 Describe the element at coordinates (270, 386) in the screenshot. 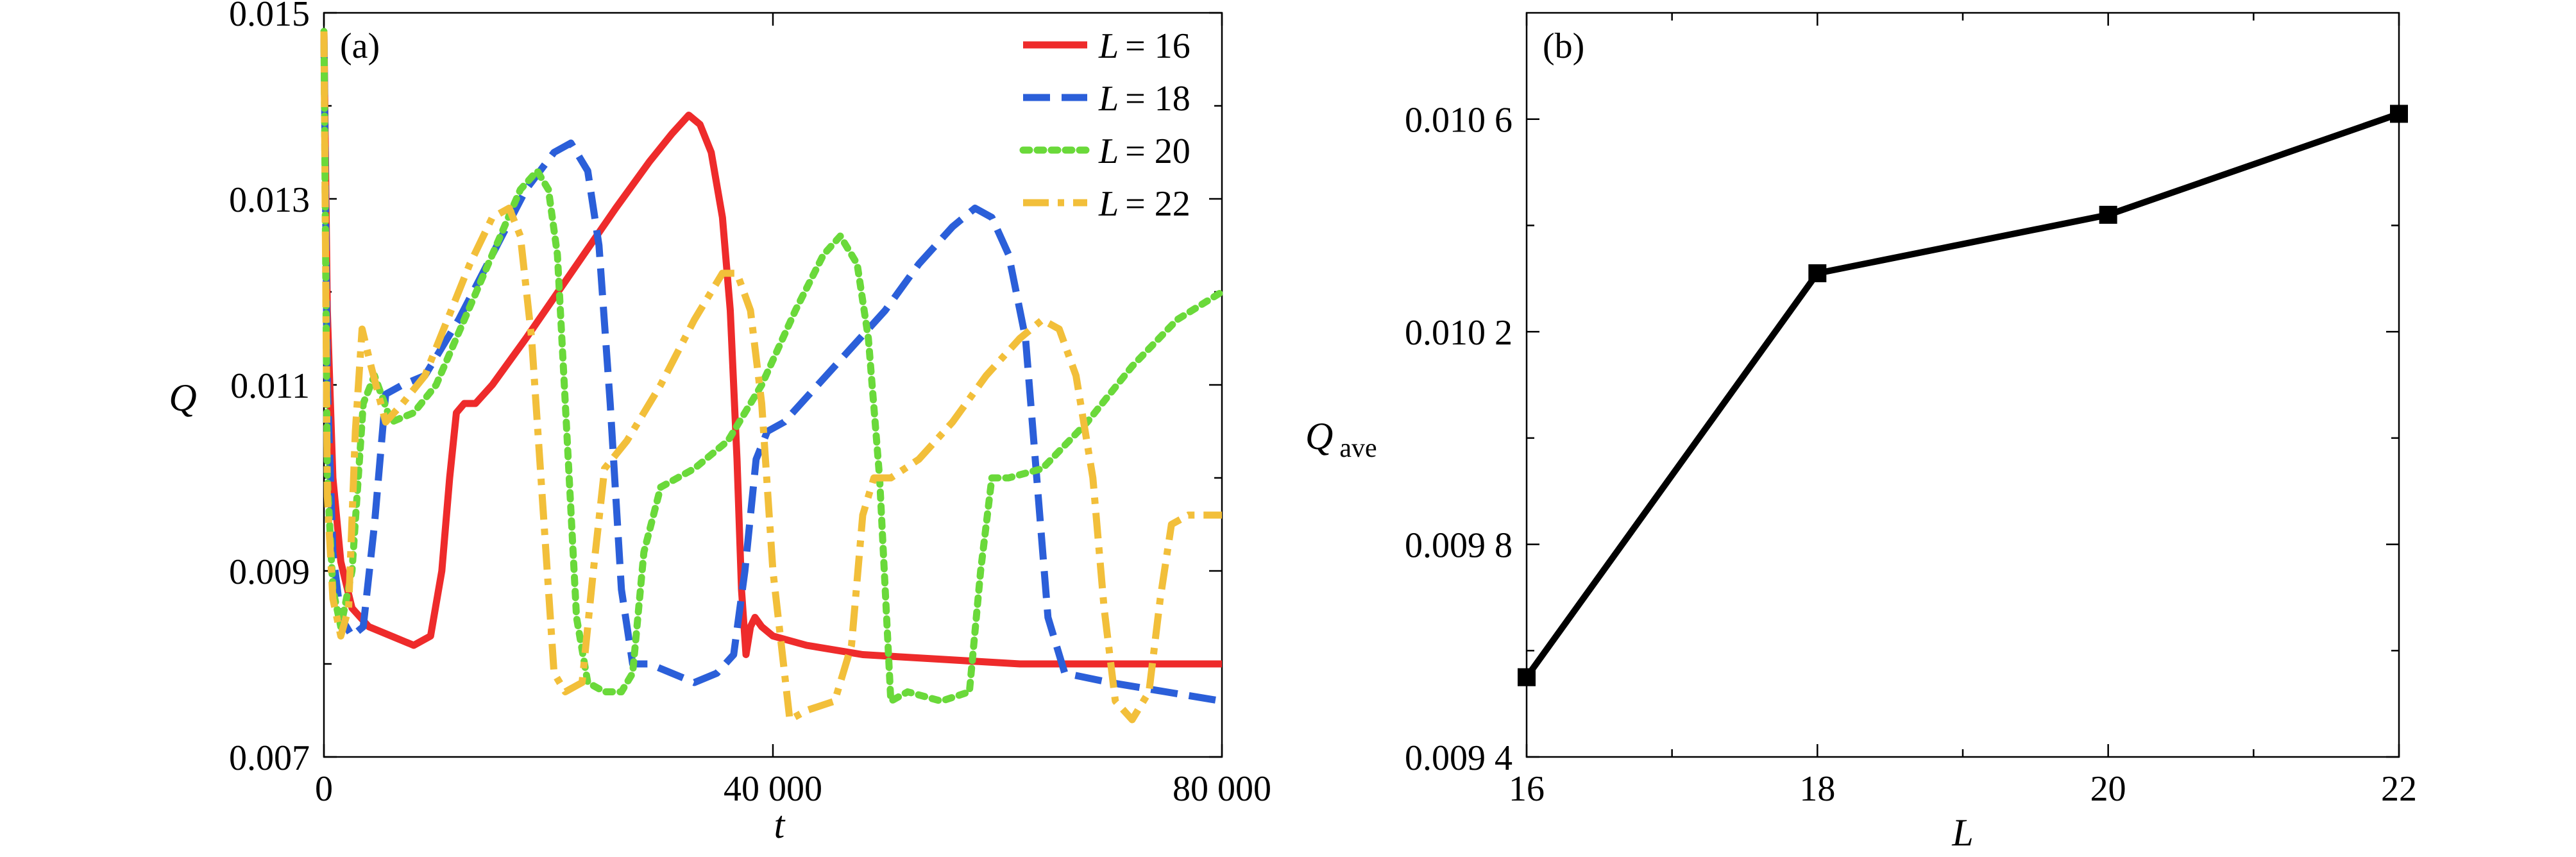

I see `y-tick-label: 0.011` at that location.